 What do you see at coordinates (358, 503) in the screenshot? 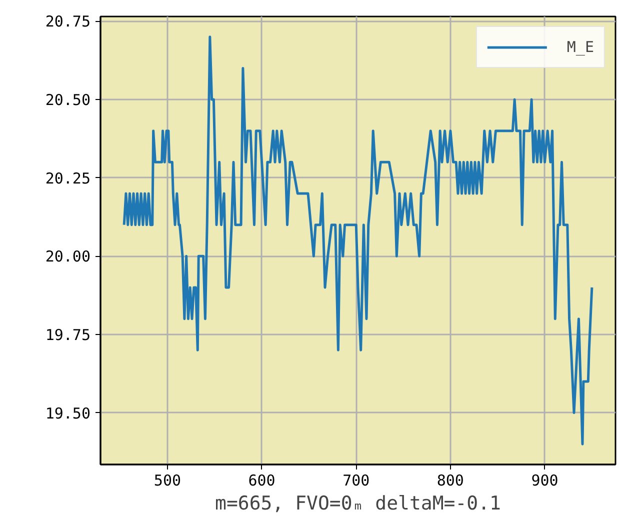
I see `x-axis-title: m=665, FVO=0ₘ deltaM=-0.1` at bounding box center [358, 503].